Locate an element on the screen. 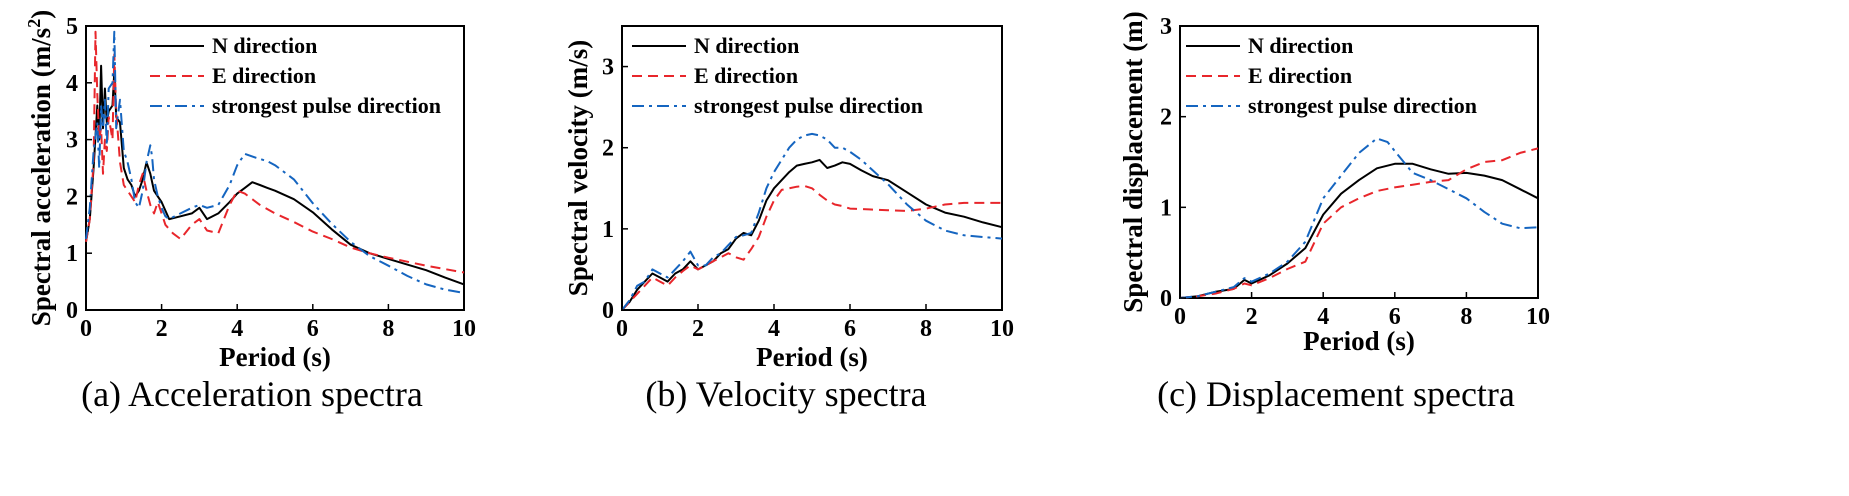 The height and width of the screenshot is (496, 1849). x-tick-label-b-3: 6 is located at coordinates (850, 329).